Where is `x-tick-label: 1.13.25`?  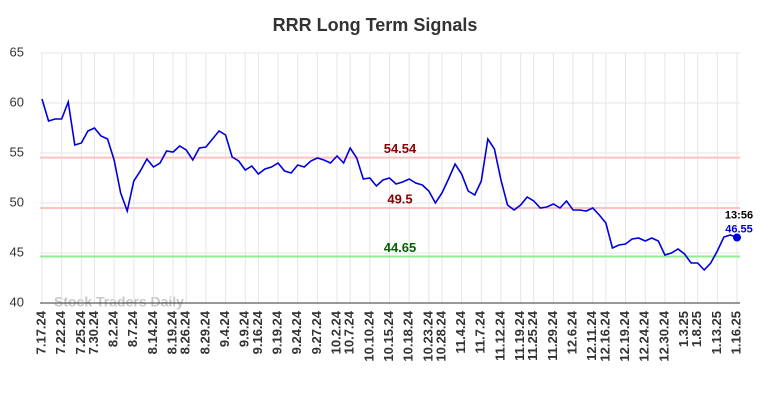 x-tick-label: 1.13.25 is located at coordinates (716, 332).